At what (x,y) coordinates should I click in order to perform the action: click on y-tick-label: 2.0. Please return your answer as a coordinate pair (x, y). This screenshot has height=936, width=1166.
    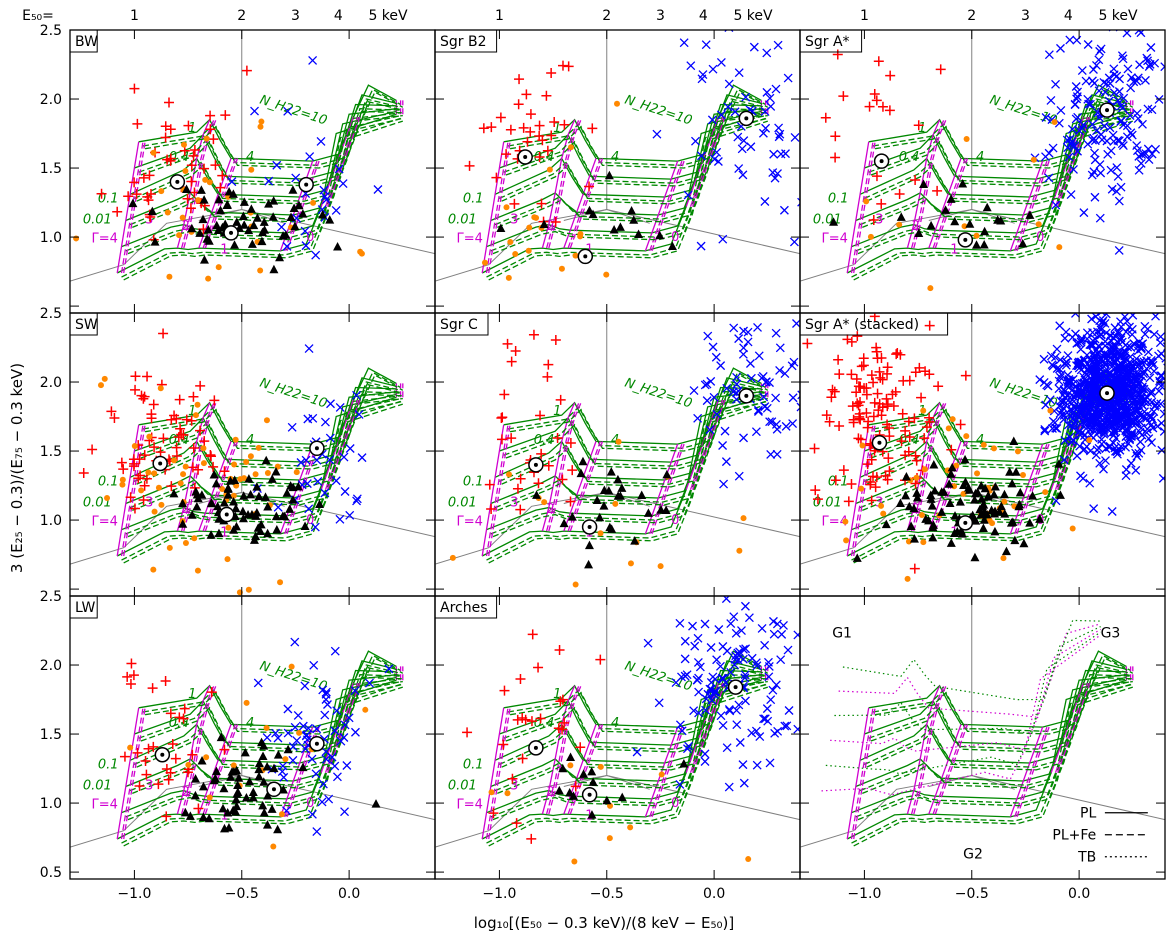
    Looking at the image, I should click on (51, 100).